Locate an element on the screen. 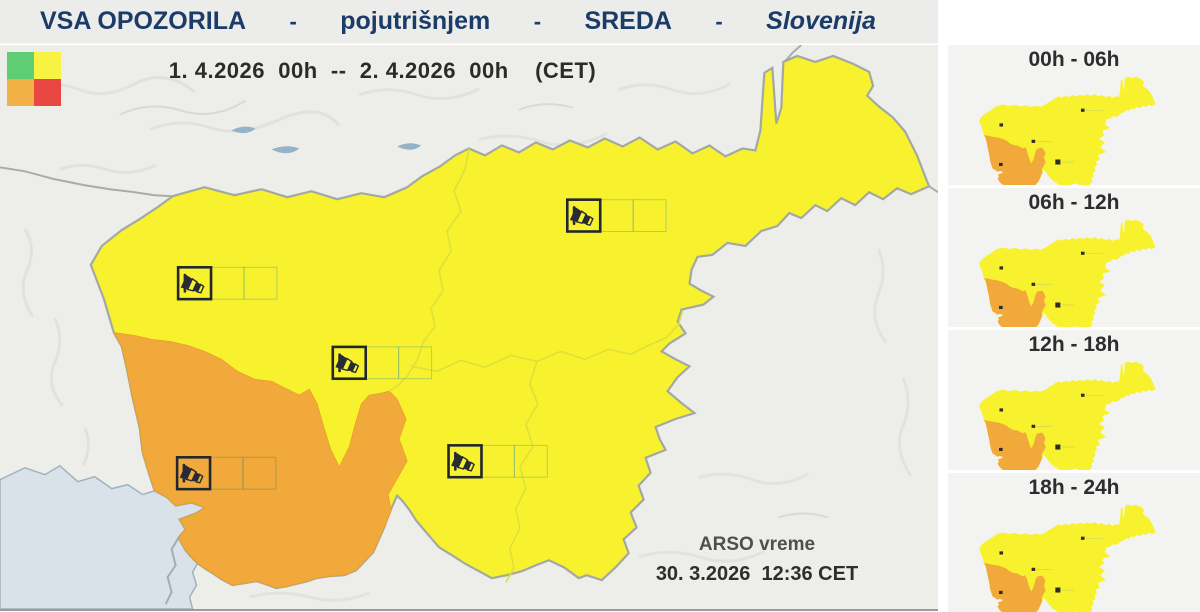 This screenshot has width=1200, height=612. forecast-period-label: pojutrišnjem is located at coordinates (415, 21).